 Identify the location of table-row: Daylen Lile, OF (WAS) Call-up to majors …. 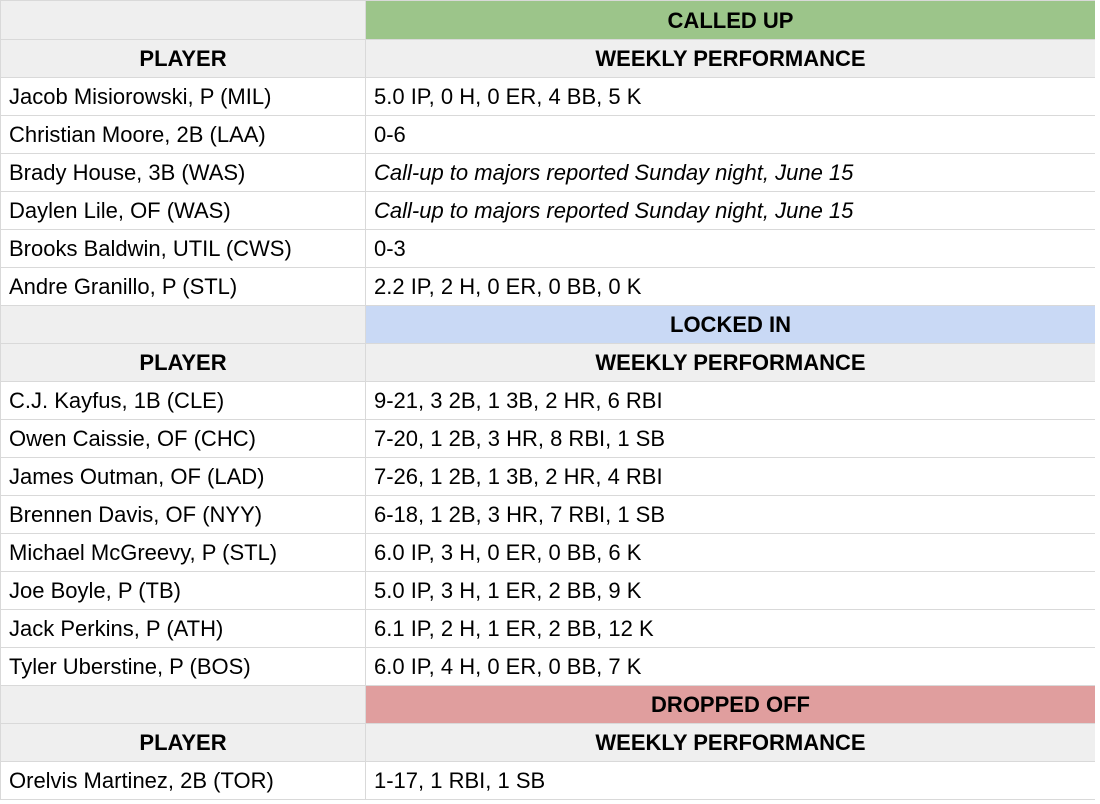
(548, 210).